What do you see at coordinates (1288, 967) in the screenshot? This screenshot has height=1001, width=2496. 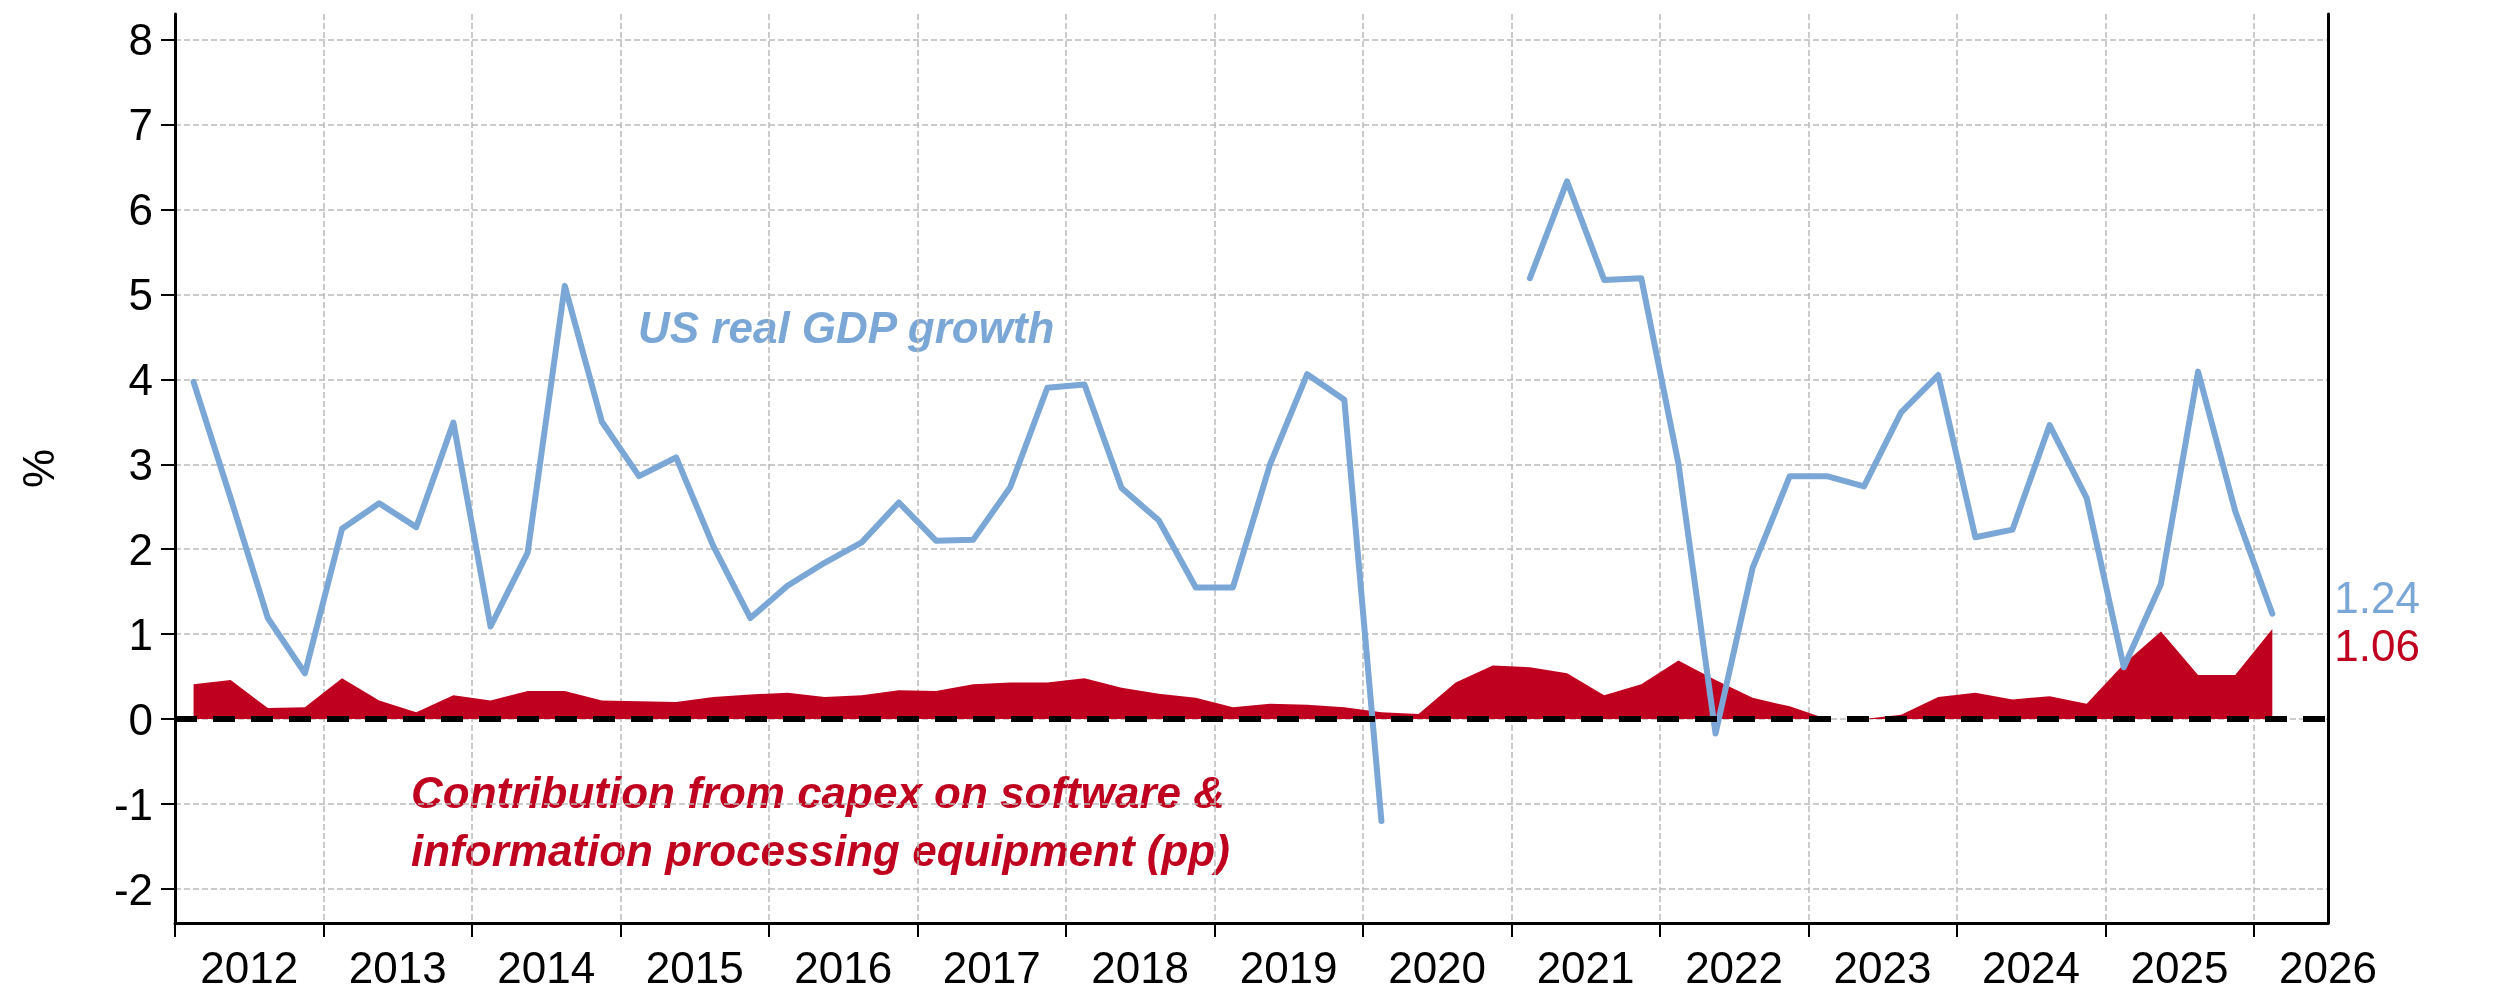 I see `x-tick-label: 2019` at bounding box center [1288, 967].